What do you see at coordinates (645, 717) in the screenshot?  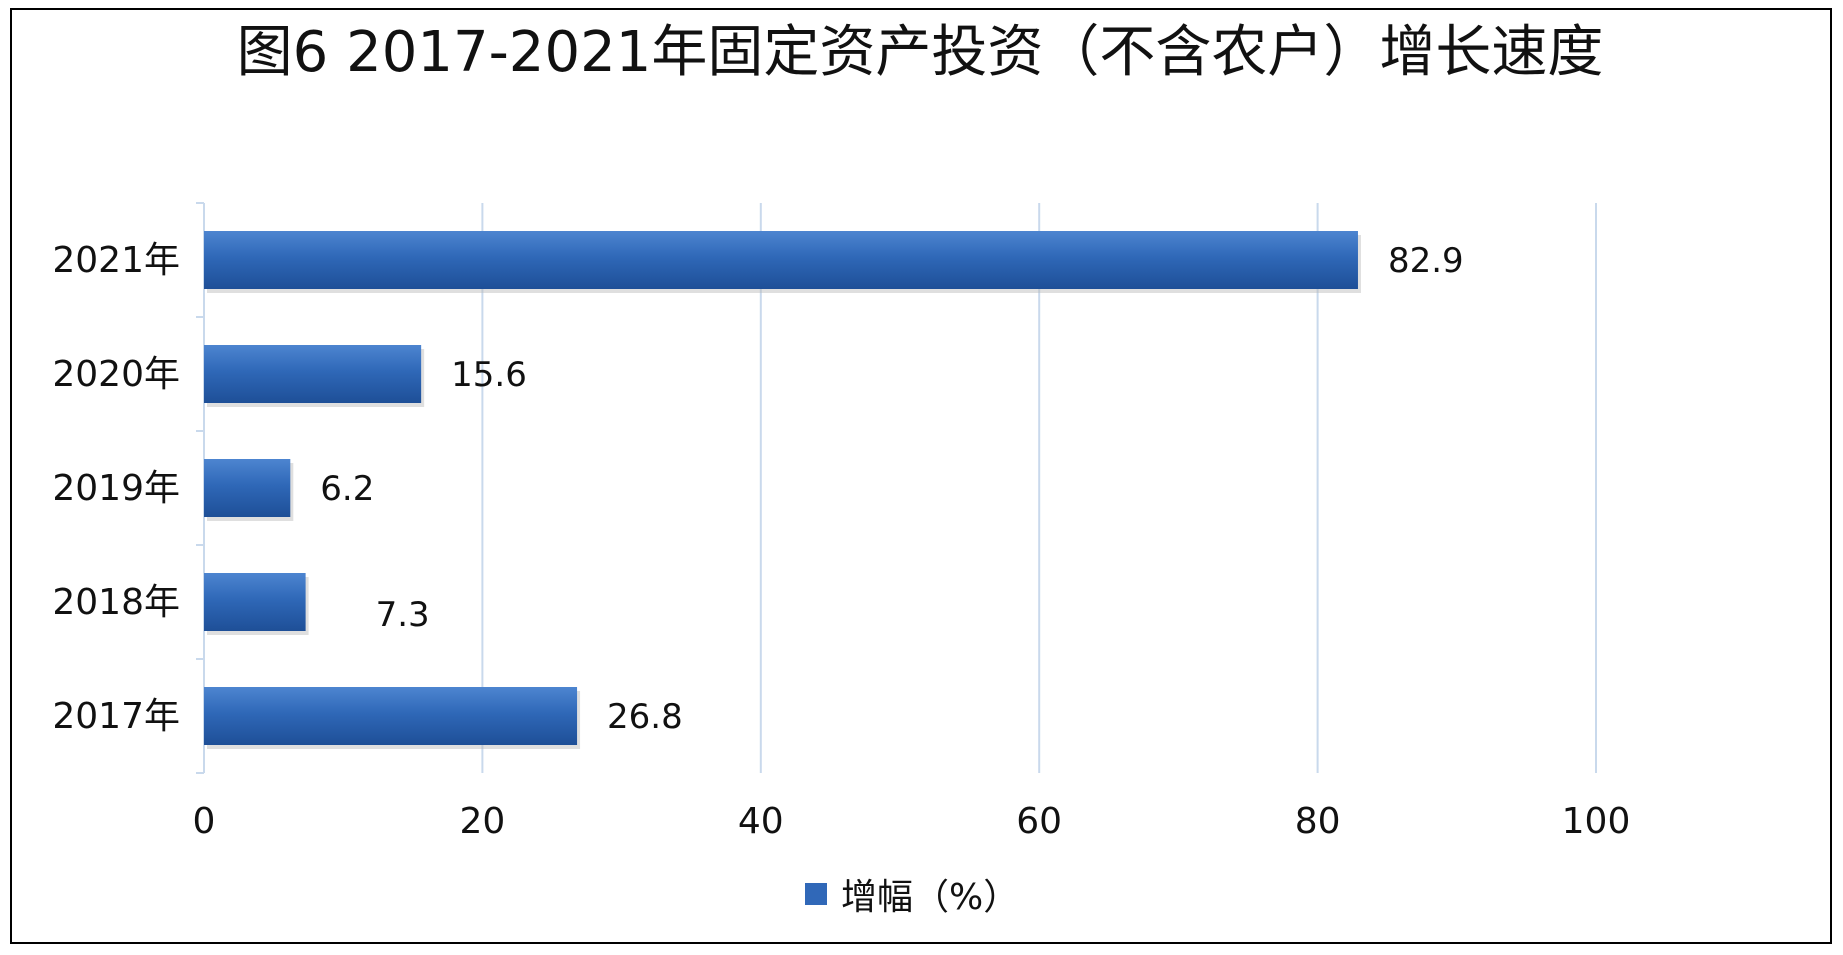 I see `data-label: 26.8` at bounding box center [645, 717].